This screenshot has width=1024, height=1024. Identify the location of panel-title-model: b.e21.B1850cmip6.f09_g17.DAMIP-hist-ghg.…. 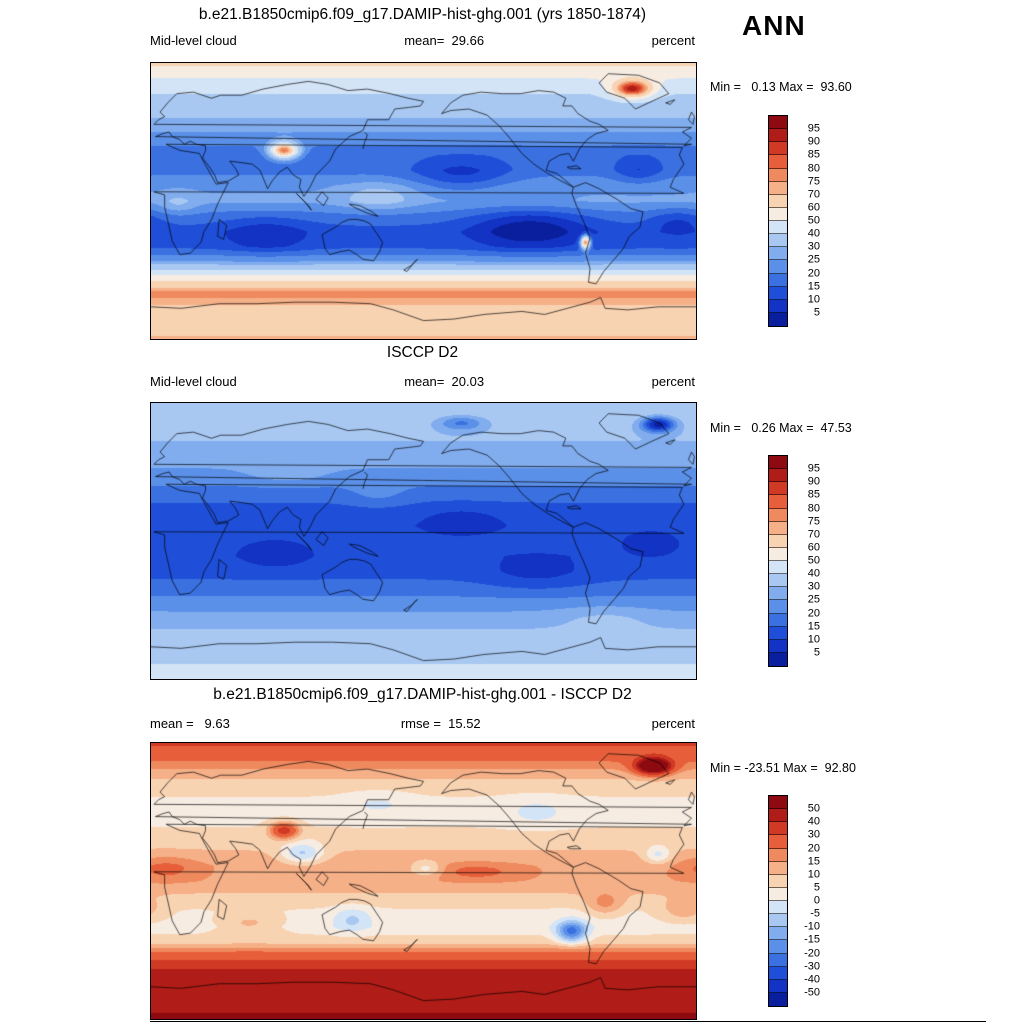
(422, 14).